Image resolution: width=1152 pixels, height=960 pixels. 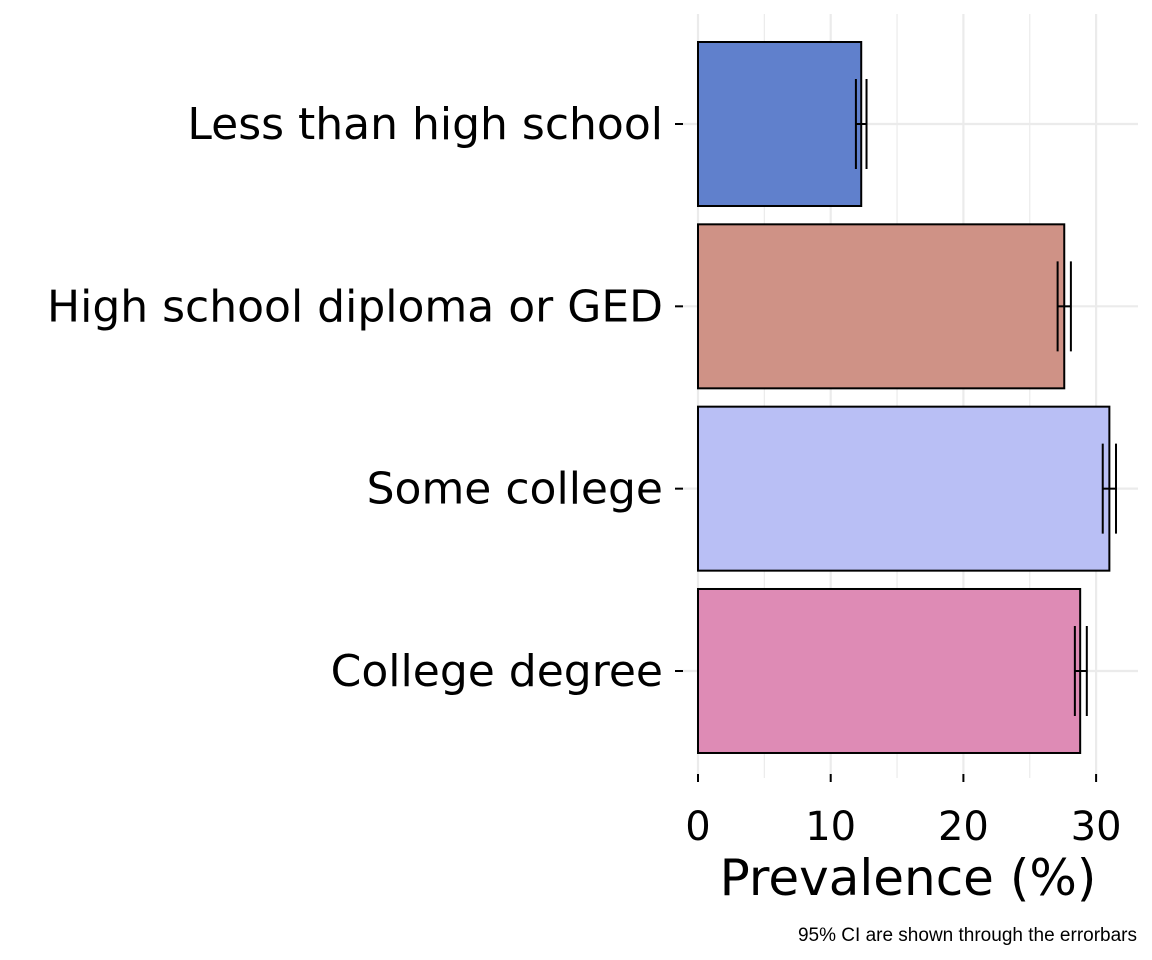 What do you see at coordinates (830, 827) in the screenshot?
I see `x-tick-label: 10` at bounding box center [830, 827].